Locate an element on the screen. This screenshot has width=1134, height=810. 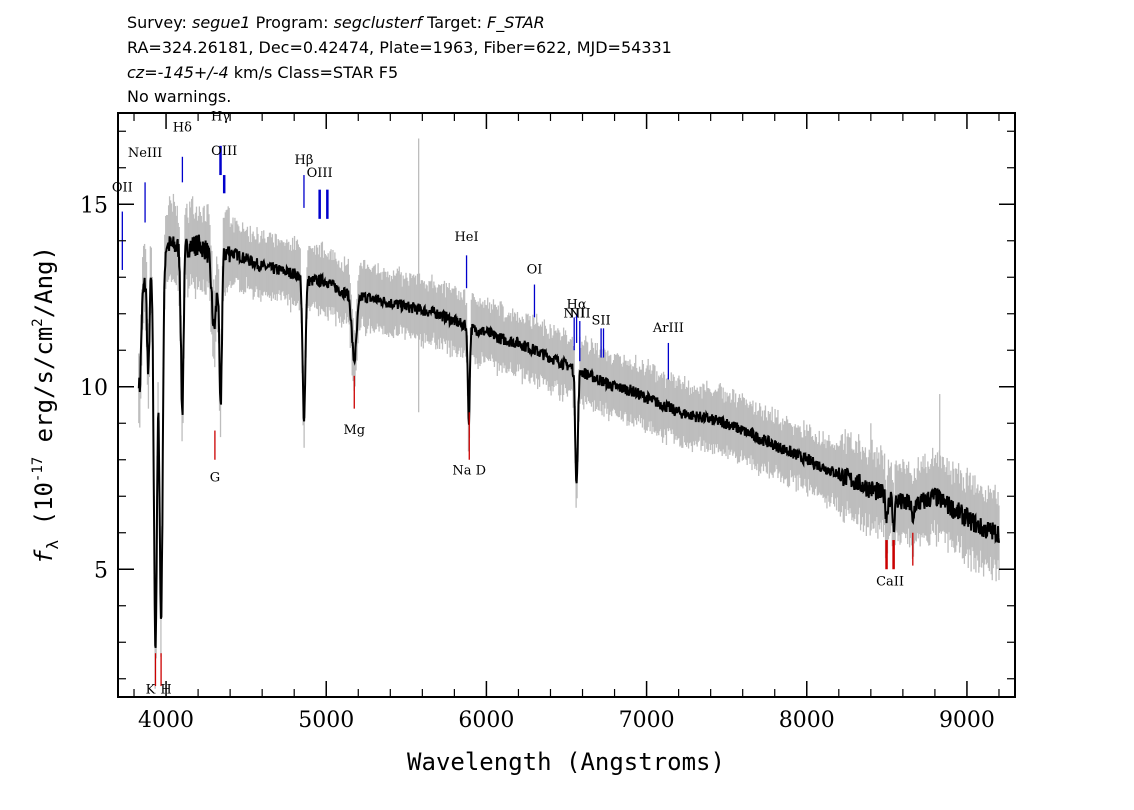
cz-value: -145+/-4 is located at coordinates (193, 72).